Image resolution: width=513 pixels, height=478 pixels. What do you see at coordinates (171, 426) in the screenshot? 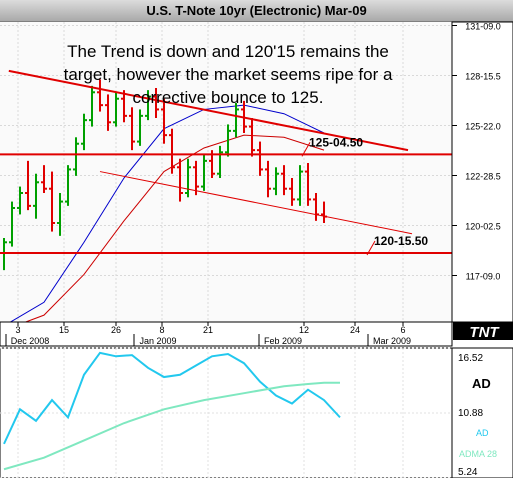
I see `adma-line` at bounding box center [171, 426].